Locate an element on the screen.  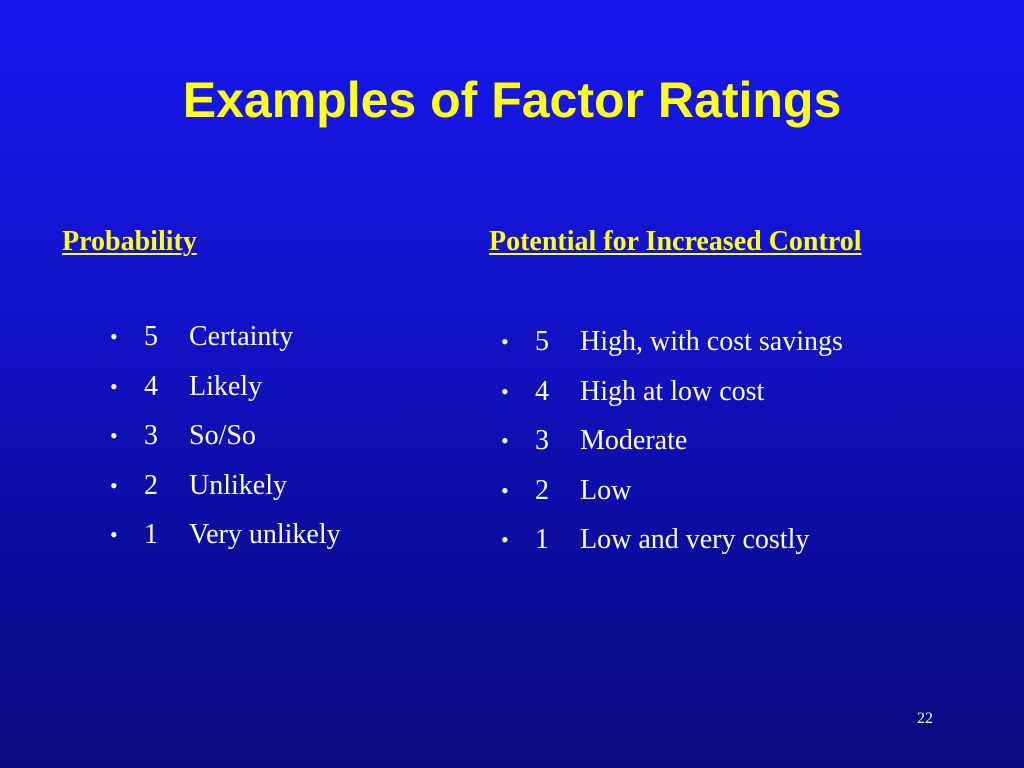
list-item: • 3 So/So is located at coordinates (225, 444).